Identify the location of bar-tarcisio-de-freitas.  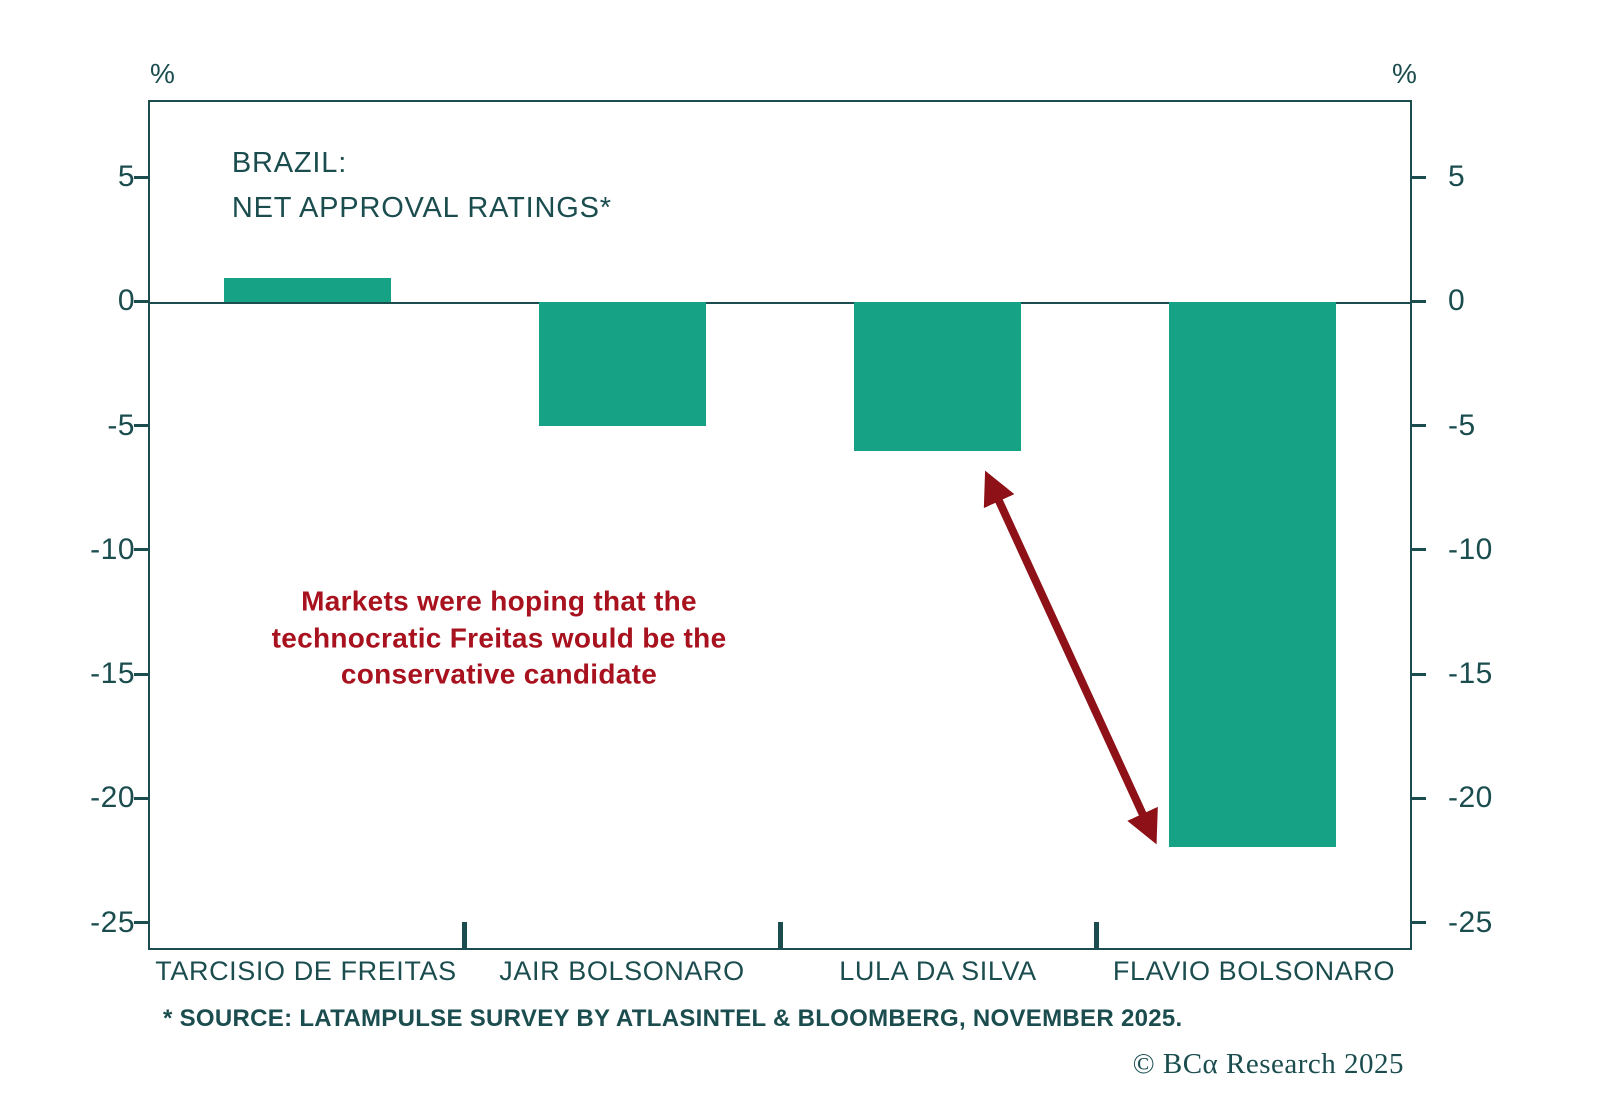
(307, 290).